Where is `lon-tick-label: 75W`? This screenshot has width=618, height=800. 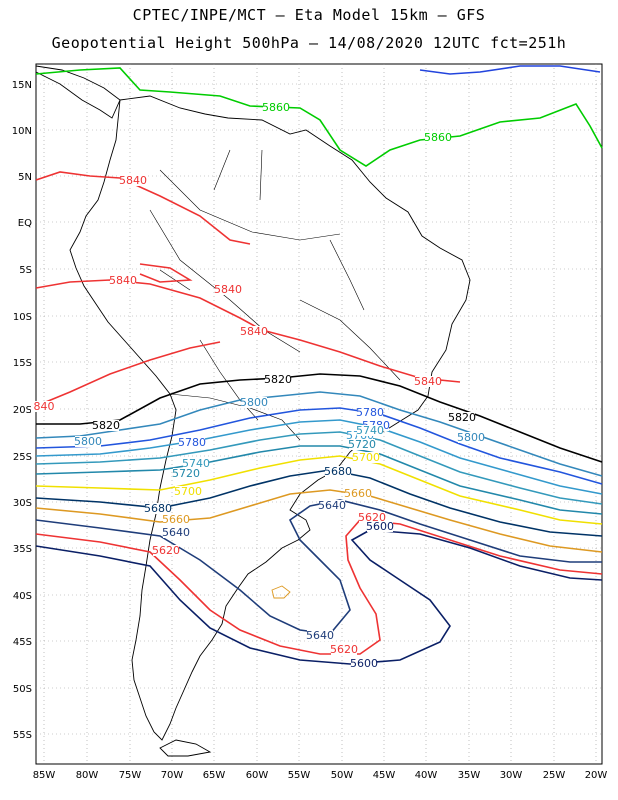
lon-tick-label: 75W is located at coordinates (130, 775).